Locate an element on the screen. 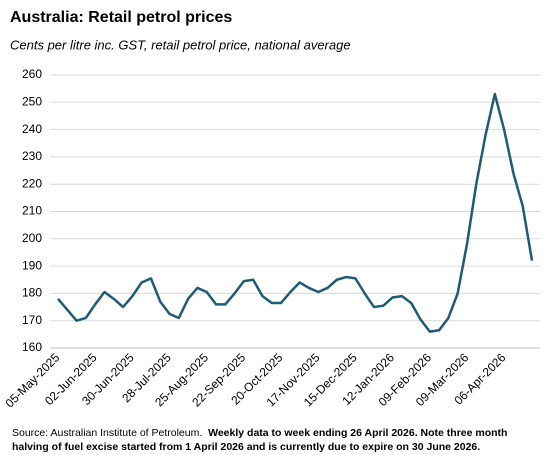 This screenshot has height=455, width=549. y-tick-label: 220 is located at coordinates (32, 183).